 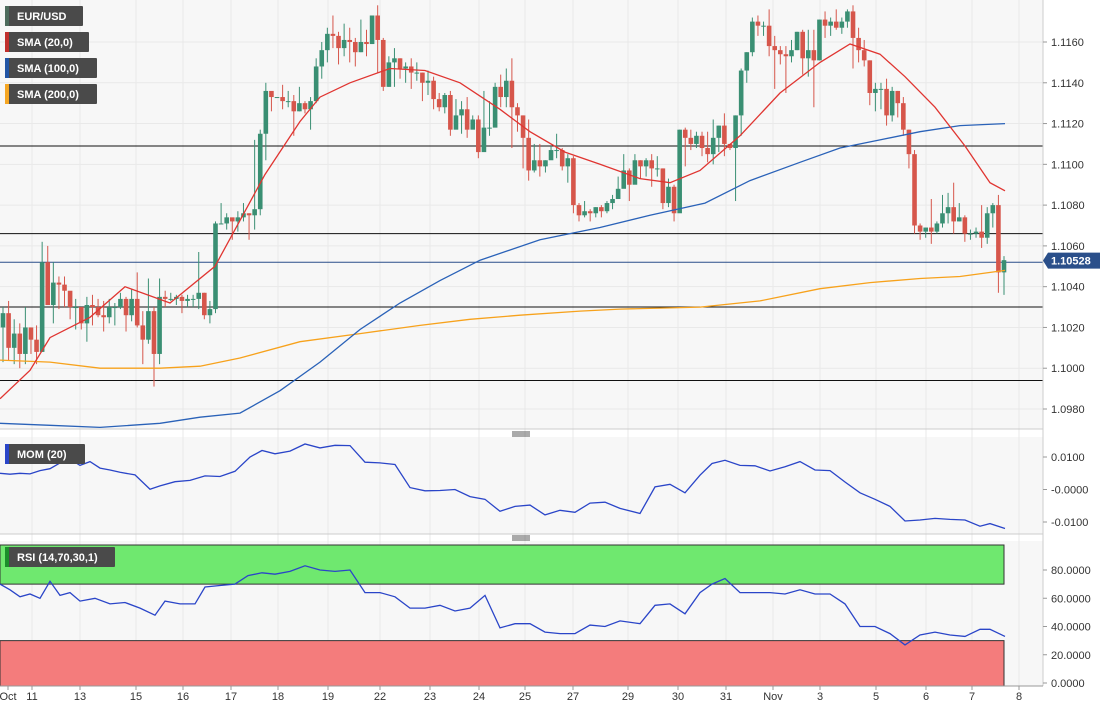 I want to click on sma-200-line, so click(x=503, y=319).